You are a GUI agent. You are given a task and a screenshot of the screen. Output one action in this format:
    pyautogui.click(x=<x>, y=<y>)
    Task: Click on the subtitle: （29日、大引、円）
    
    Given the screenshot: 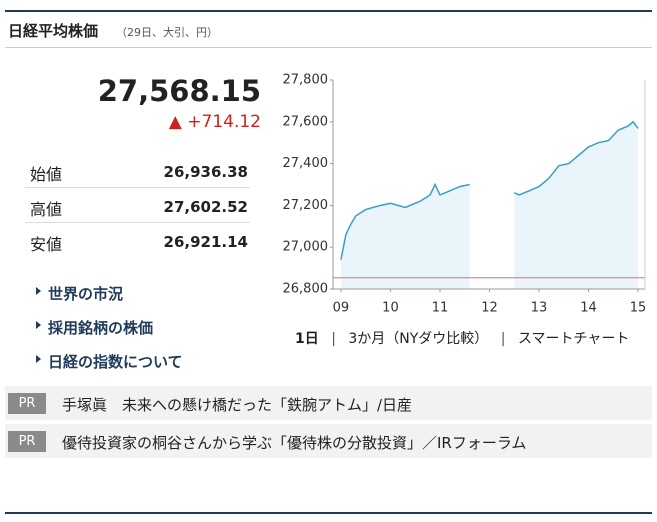 What is the action you would take?
    pyautogui.click(x=167, y=32)
    